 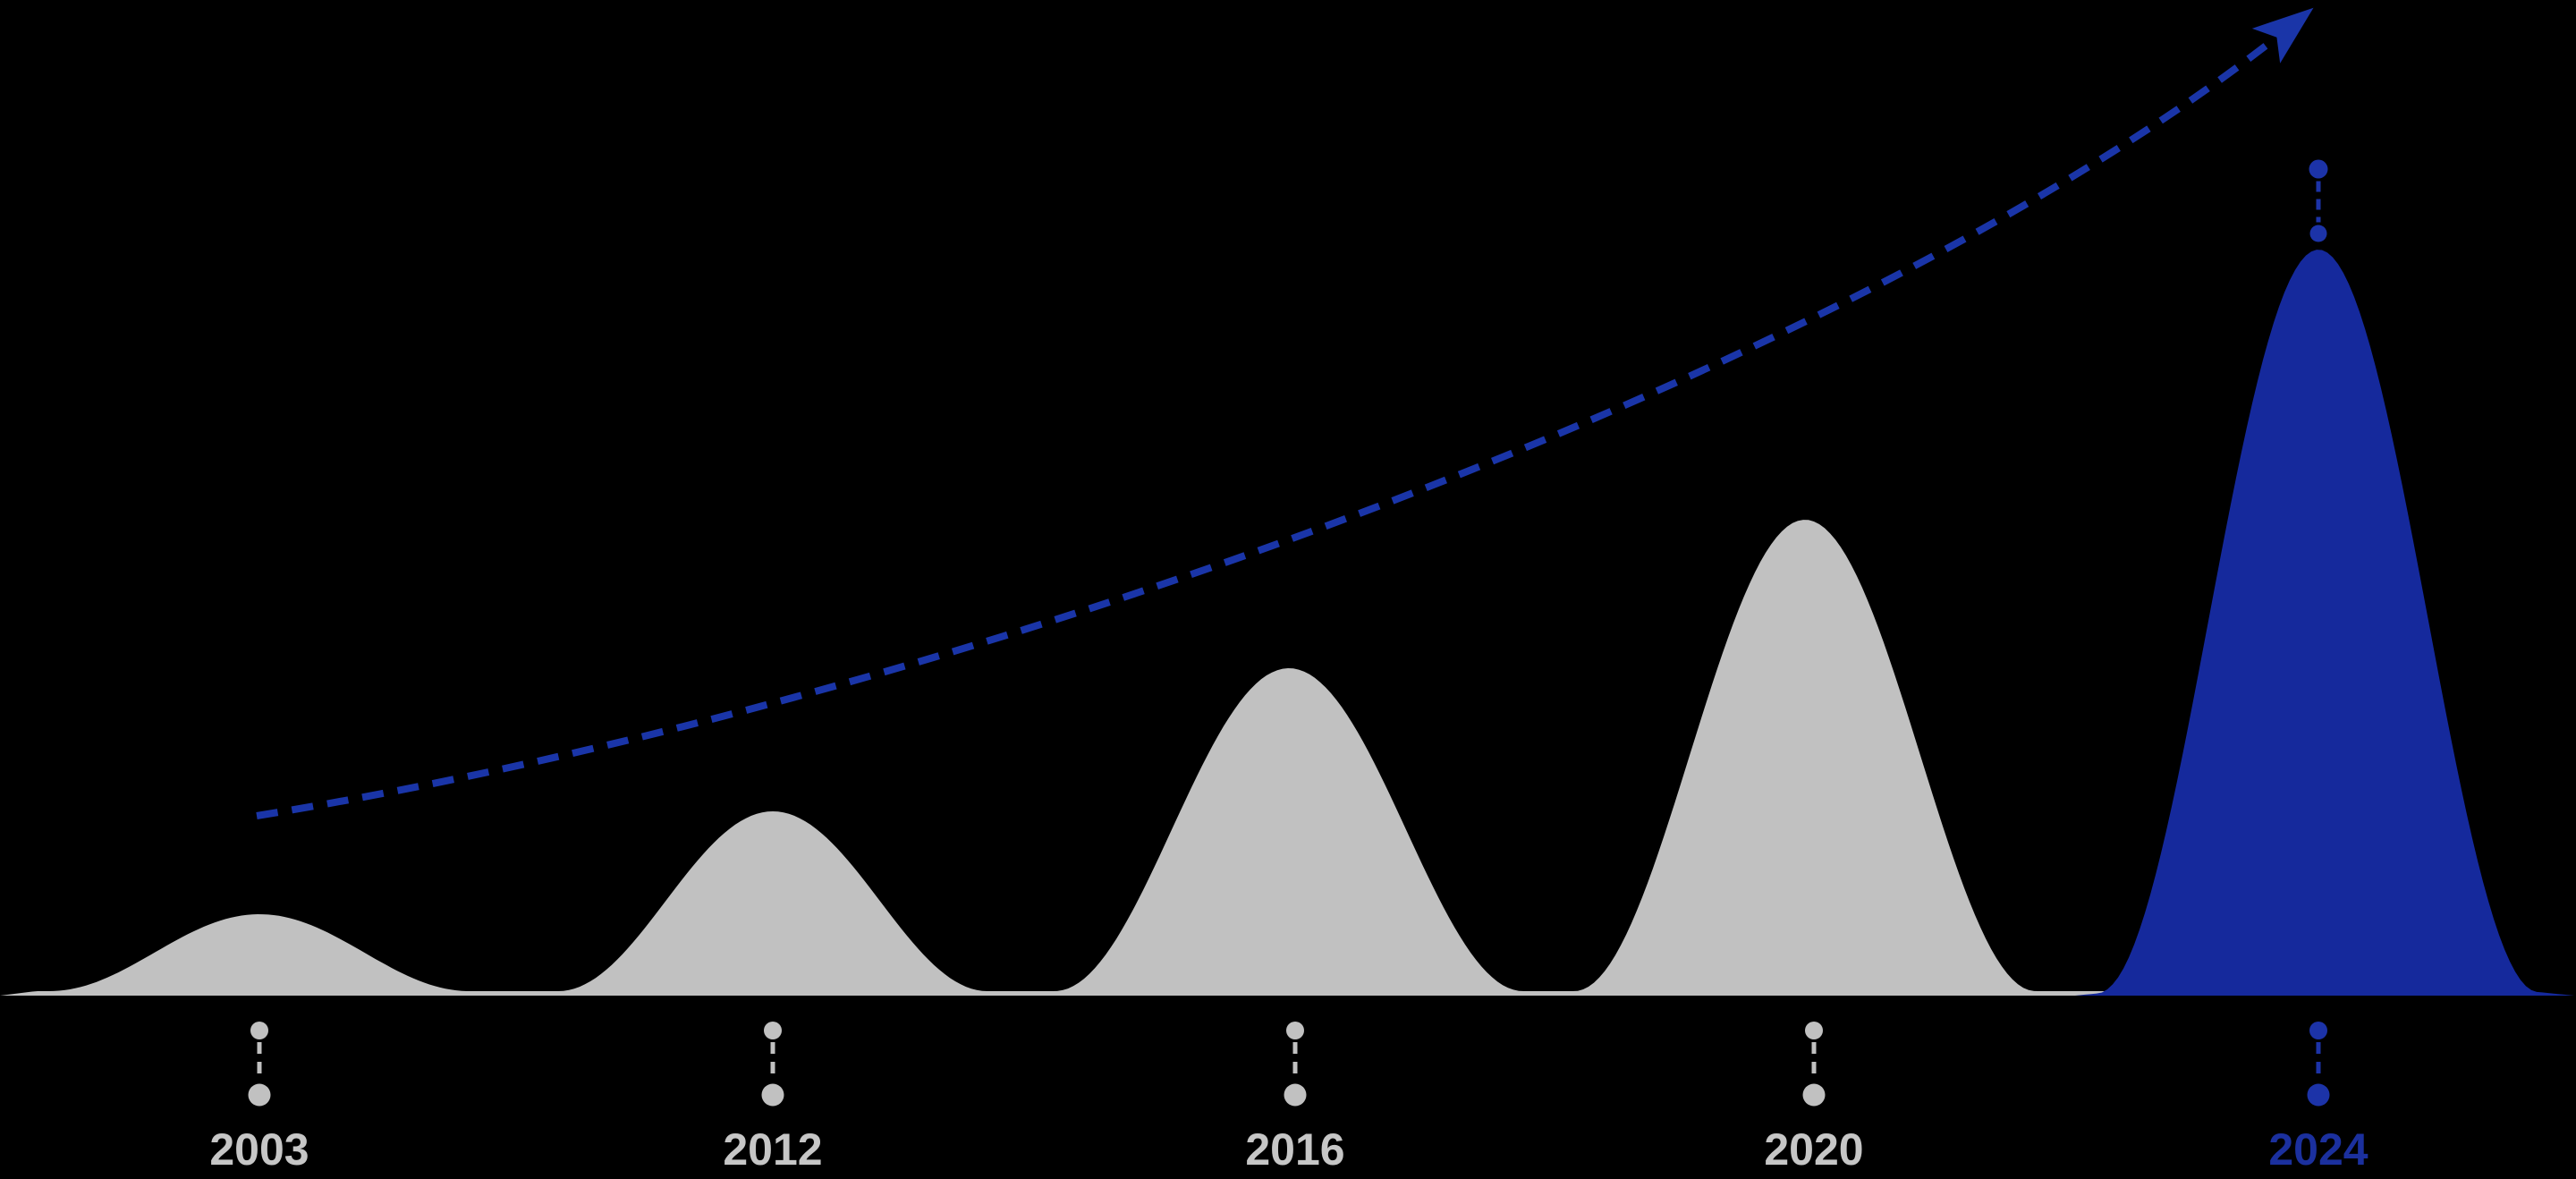 What do you see at coordinates (2318, 169) in the screenshot?
I see `peak-top-marker-2024-top-dot` at bounding box center [2318, 169].